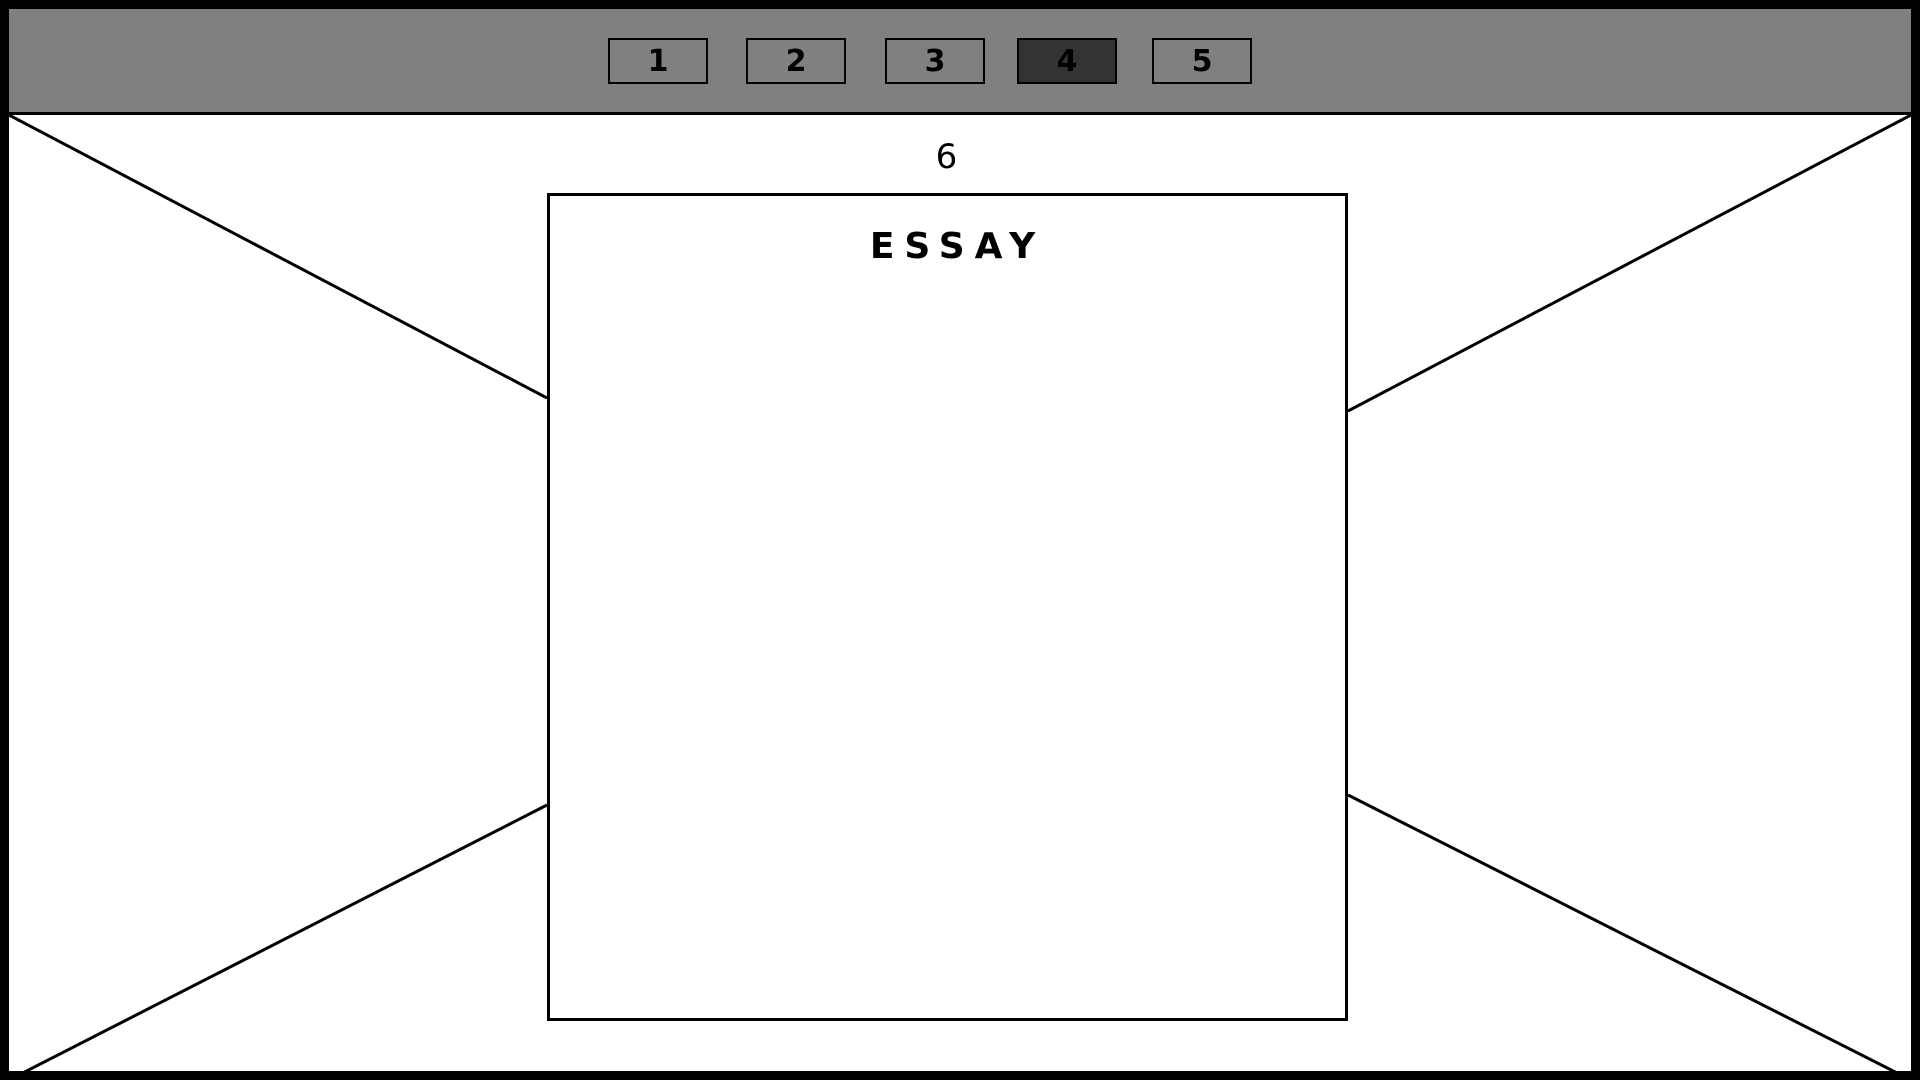 The height and width of the screenshot is (1080, 1920). Describe the element at coordinates (957, 246) in the screenshot. I see `essay-title: ESSAY` at that location.